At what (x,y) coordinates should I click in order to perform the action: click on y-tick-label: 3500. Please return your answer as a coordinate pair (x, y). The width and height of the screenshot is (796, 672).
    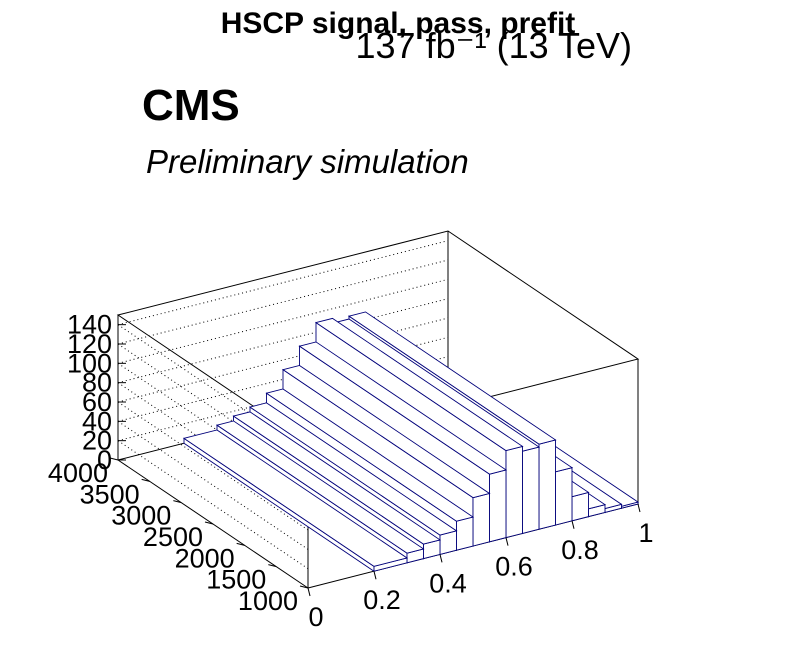
    Looking at the image, I should click on (110, 494).